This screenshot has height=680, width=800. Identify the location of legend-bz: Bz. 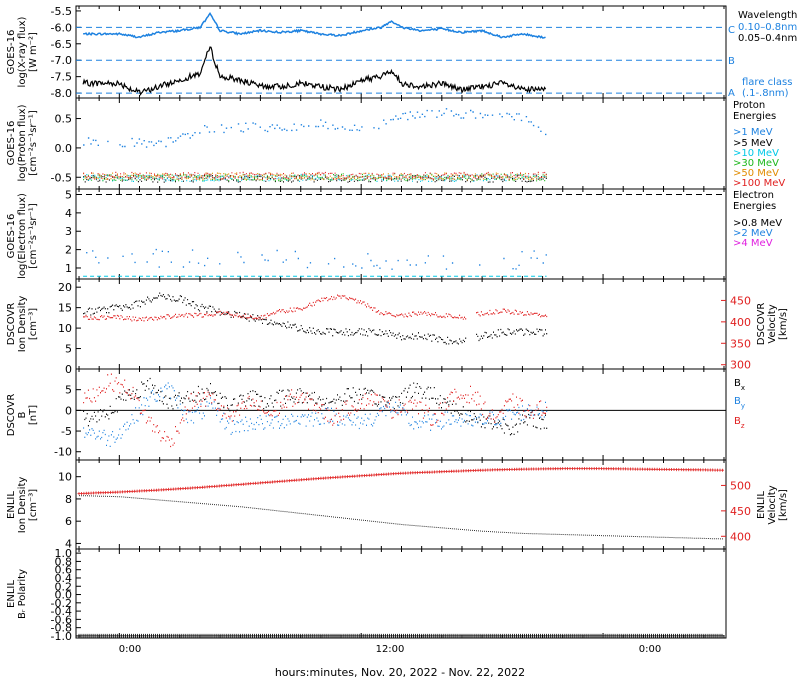
(739, 423).